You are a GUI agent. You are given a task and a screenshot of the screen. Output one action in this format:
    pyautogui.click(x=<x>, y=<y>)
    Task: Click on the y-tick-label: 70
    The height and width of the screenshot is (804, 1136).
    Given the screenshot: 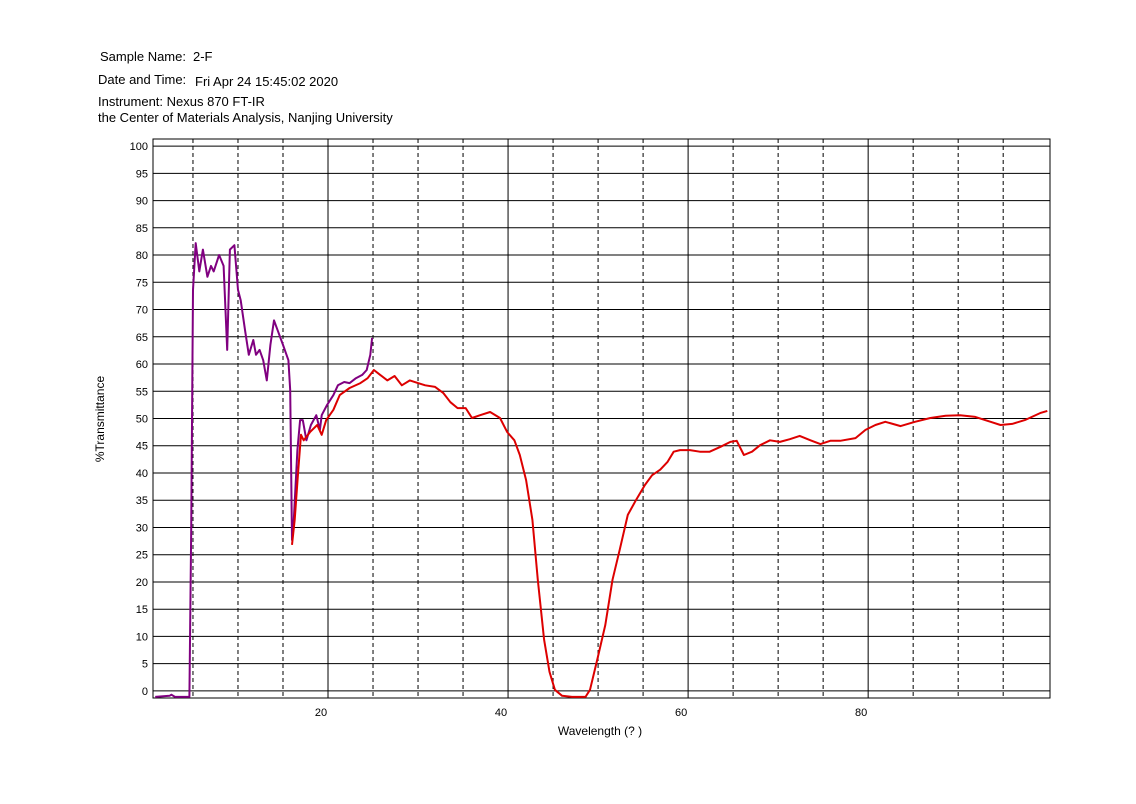 What is the action you would take?
    pyautogui.click(x=142, y=311)
    